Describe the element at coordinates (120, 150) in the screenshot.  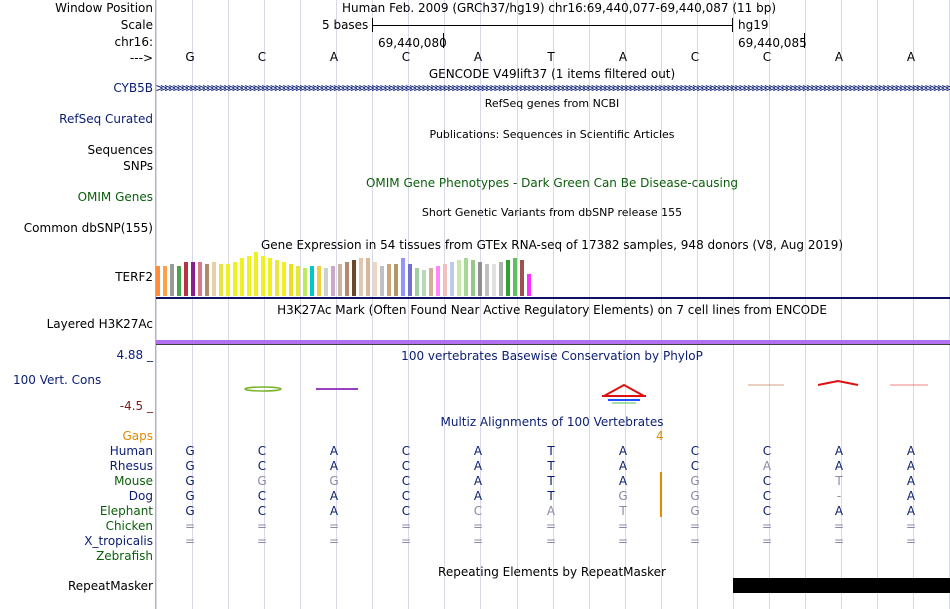
I see `sequences-label: Sequences` at that location.